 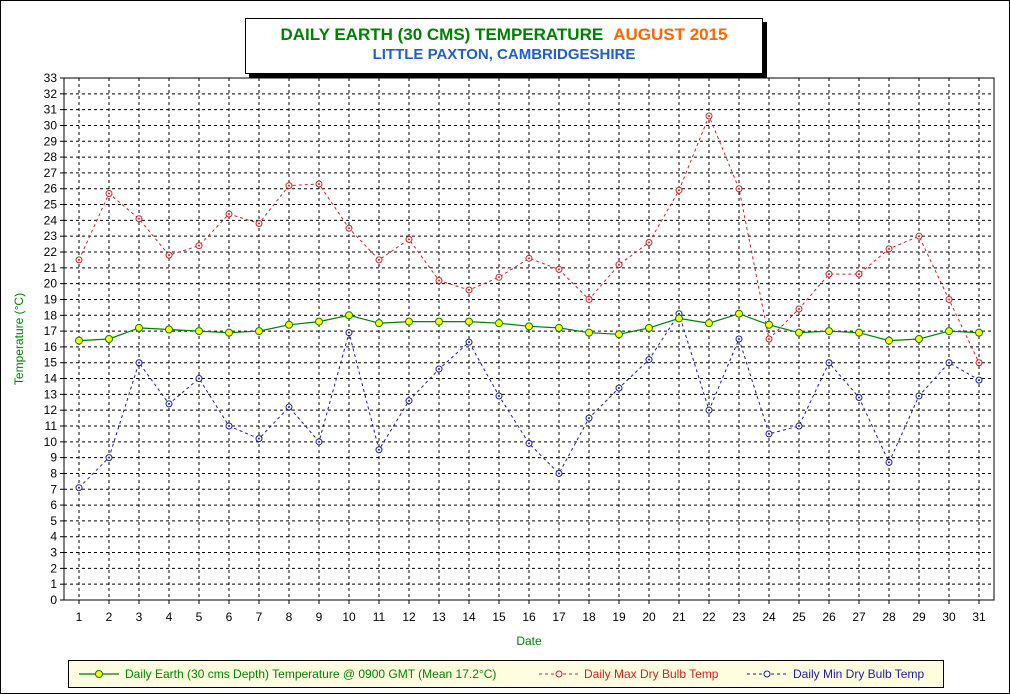 I want to click on x-tick-label: 19, so click(x=619, y=617).